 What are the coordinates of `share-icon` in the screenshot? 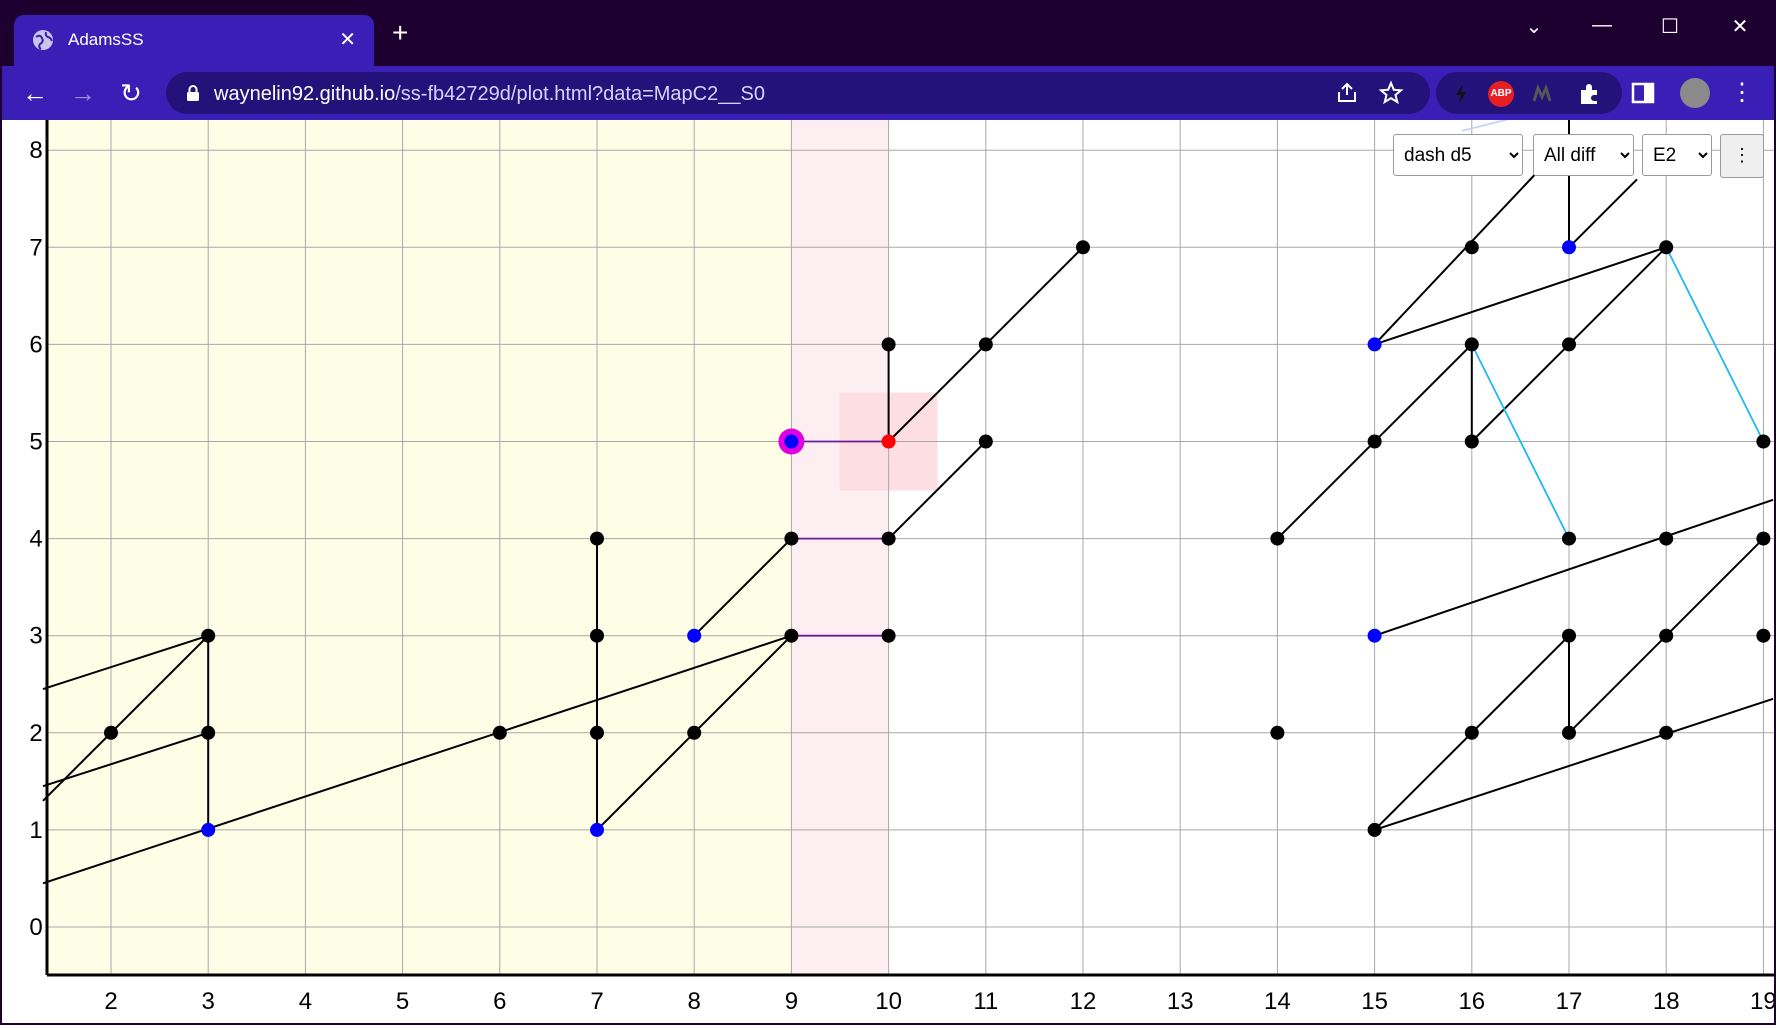 It's located at (1347, 93).